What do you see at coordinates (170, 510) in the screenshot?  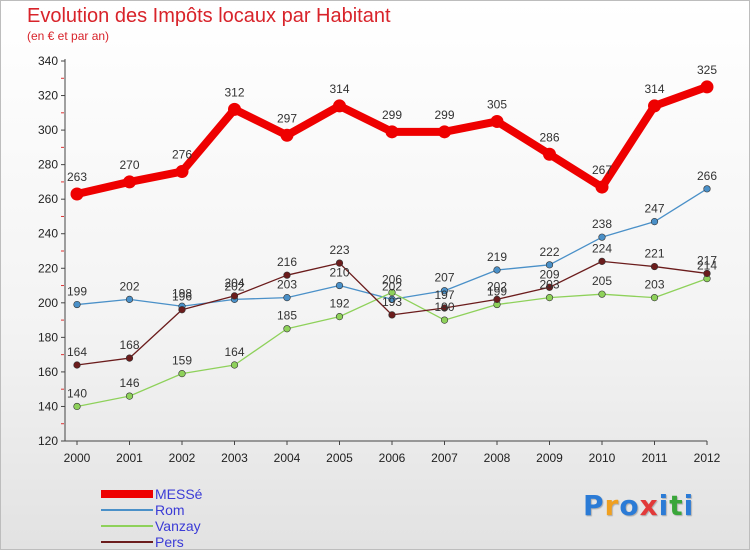 I see `legend-label: Rom` at bounding box center [170, 510].